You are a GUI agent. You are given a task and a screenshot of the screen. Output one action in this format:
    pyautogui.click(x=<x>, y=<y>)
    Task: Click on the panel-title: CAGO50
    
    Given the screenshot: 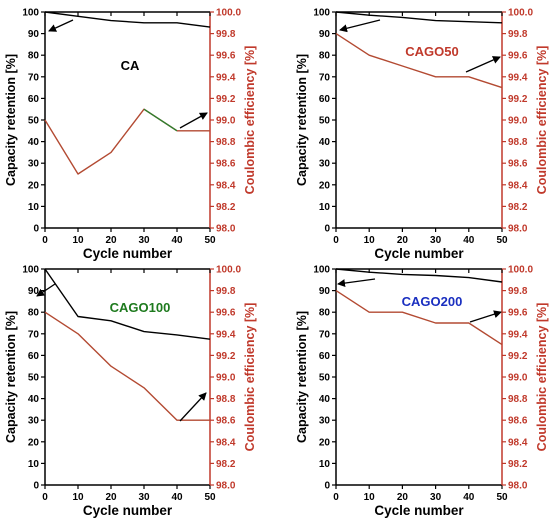 What is the action you would take?
    pyautogui.click(x=431, y=51)
    